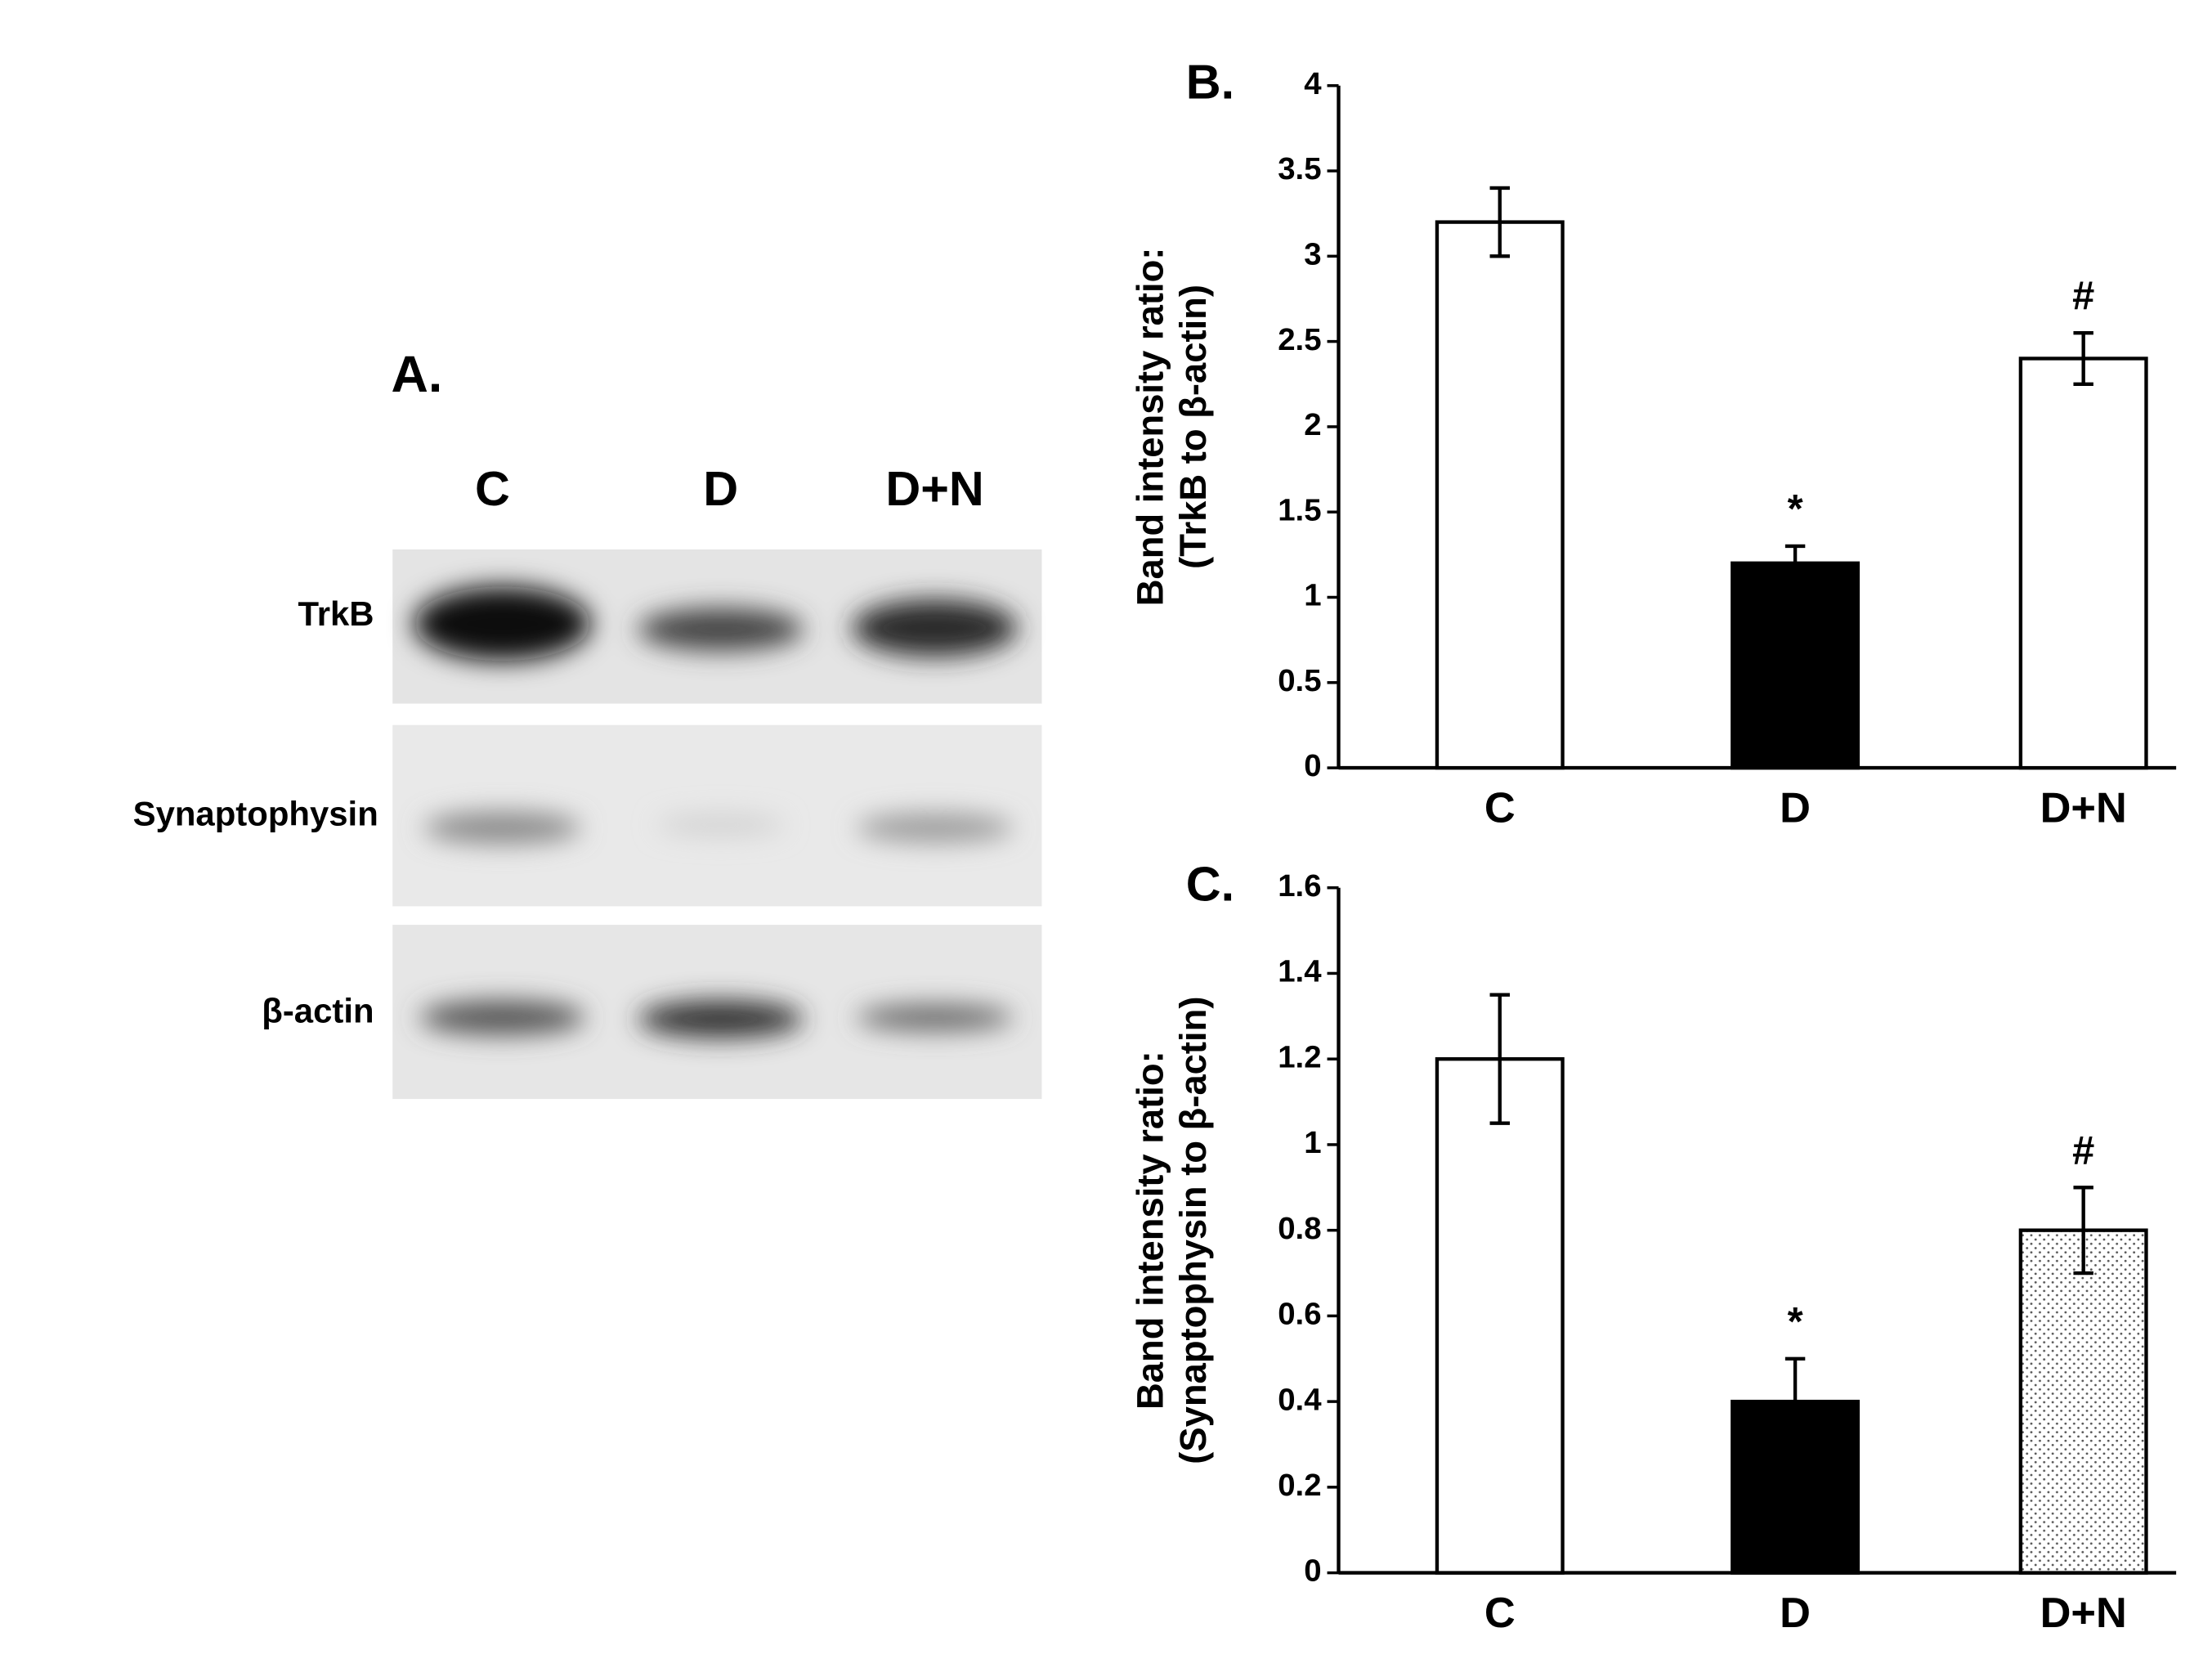 The width and height of the screenshot is (2212, 1677). Describe the element at coordinates (1299, 1486) in the screenshot. I see `y-tick-label: 0.2` at that location.